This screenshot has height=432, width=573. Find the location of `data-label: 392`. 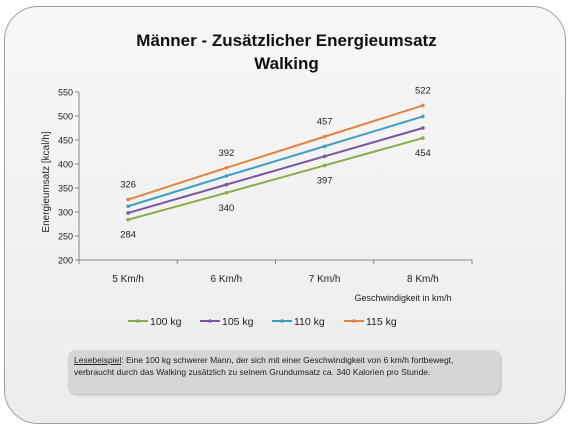

data-label: 392 is located at coordinates (226, 153).